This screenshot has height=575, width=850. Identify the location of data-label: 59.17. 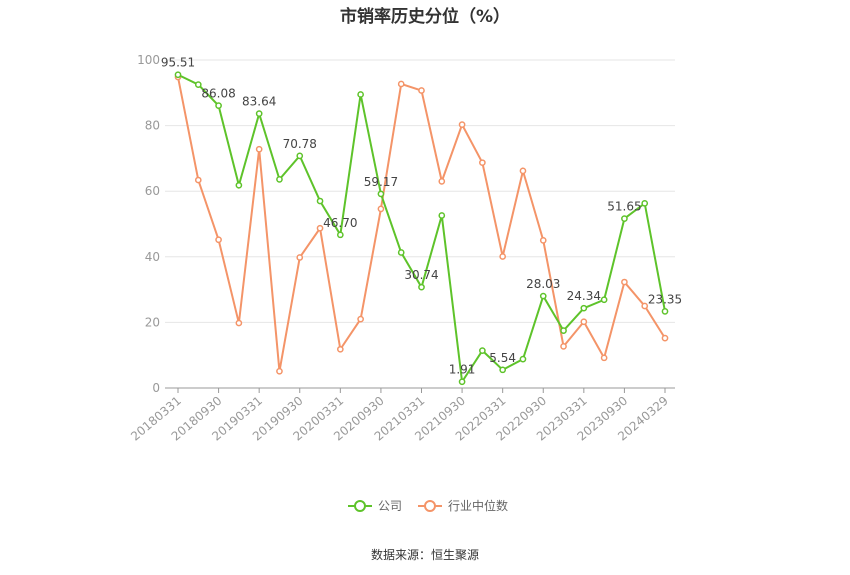
(381, 182).